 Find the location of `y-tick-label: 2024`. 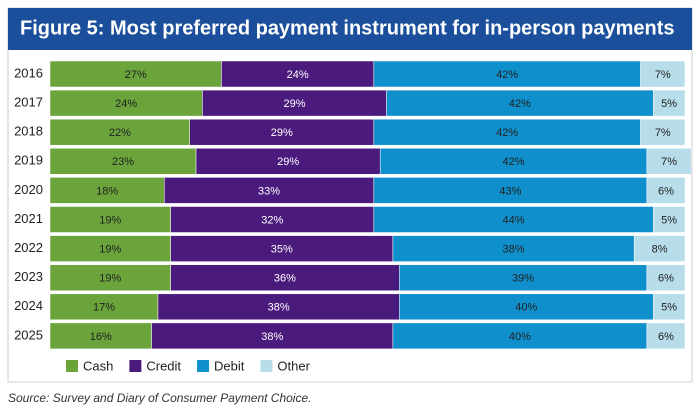

y-tick-label: 2024 is located at coordinates (28, 305).